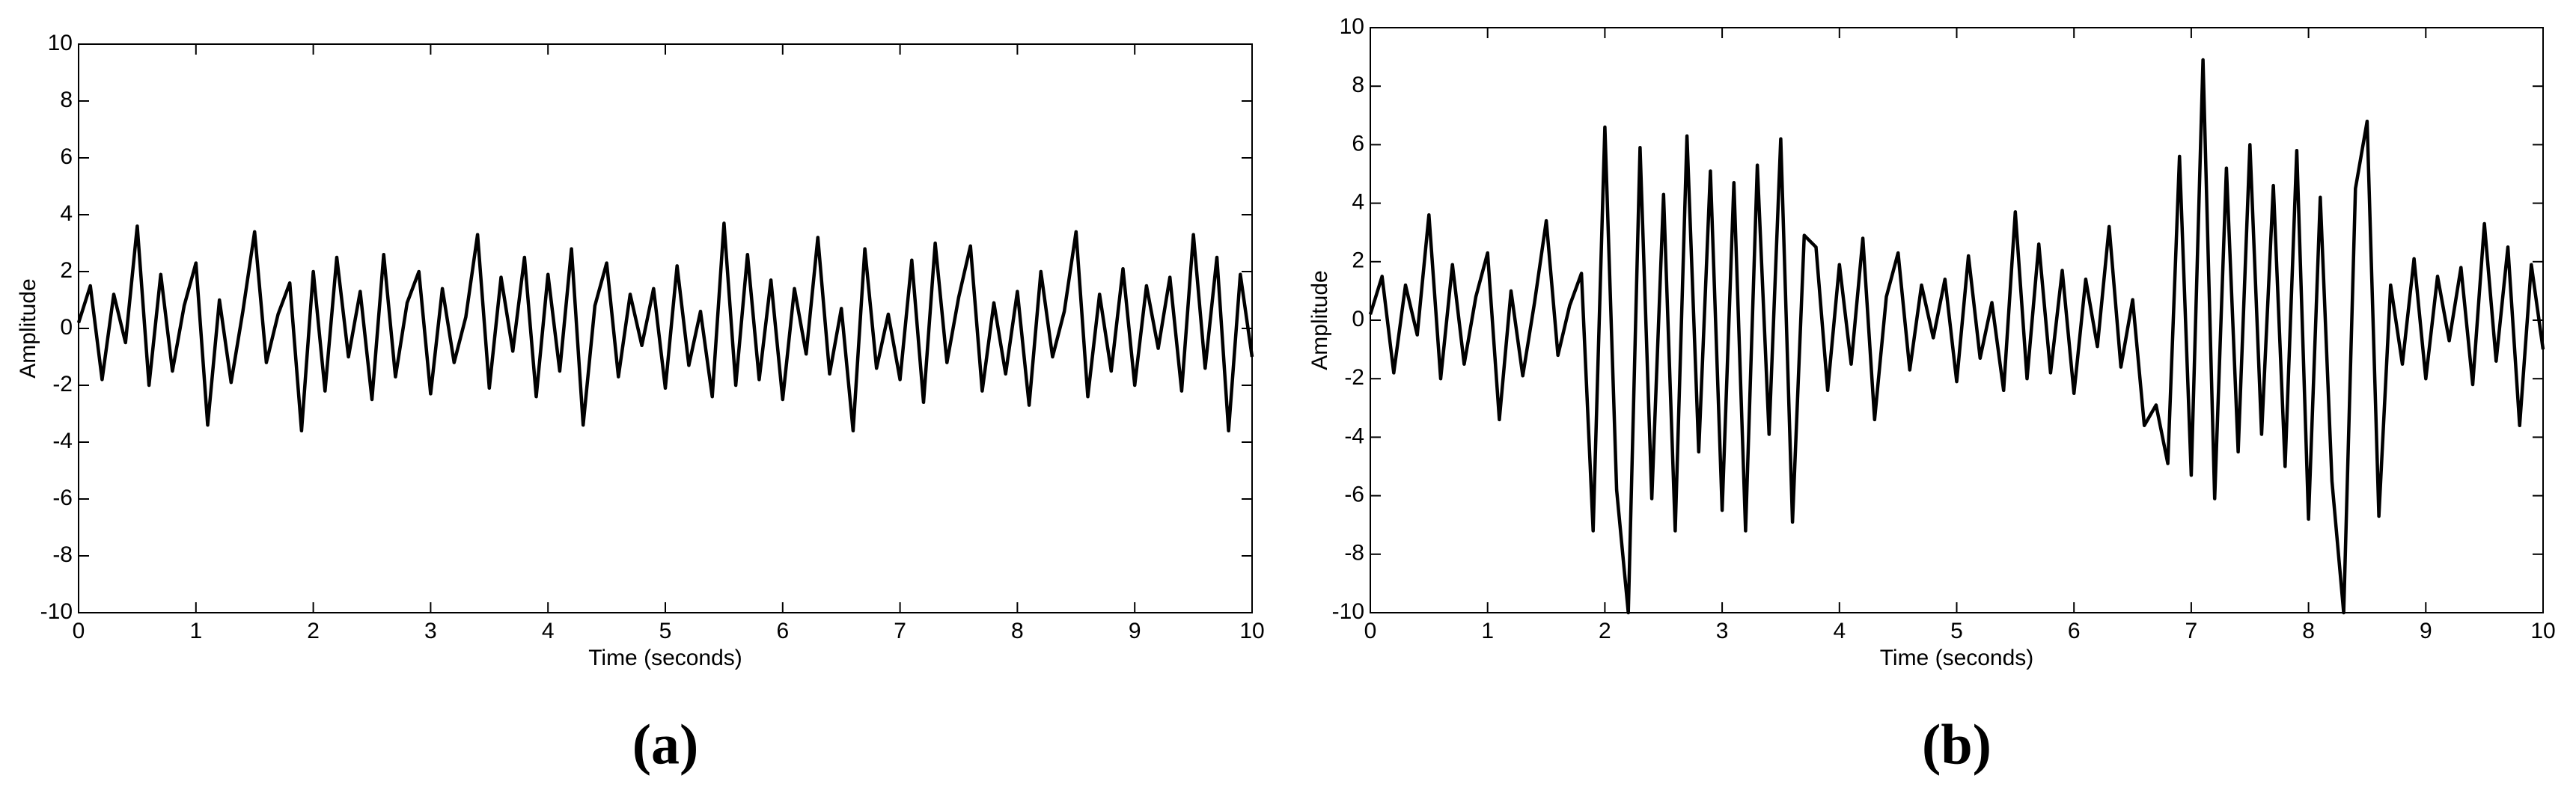  I want to click on signal-line, so click(665, 327).